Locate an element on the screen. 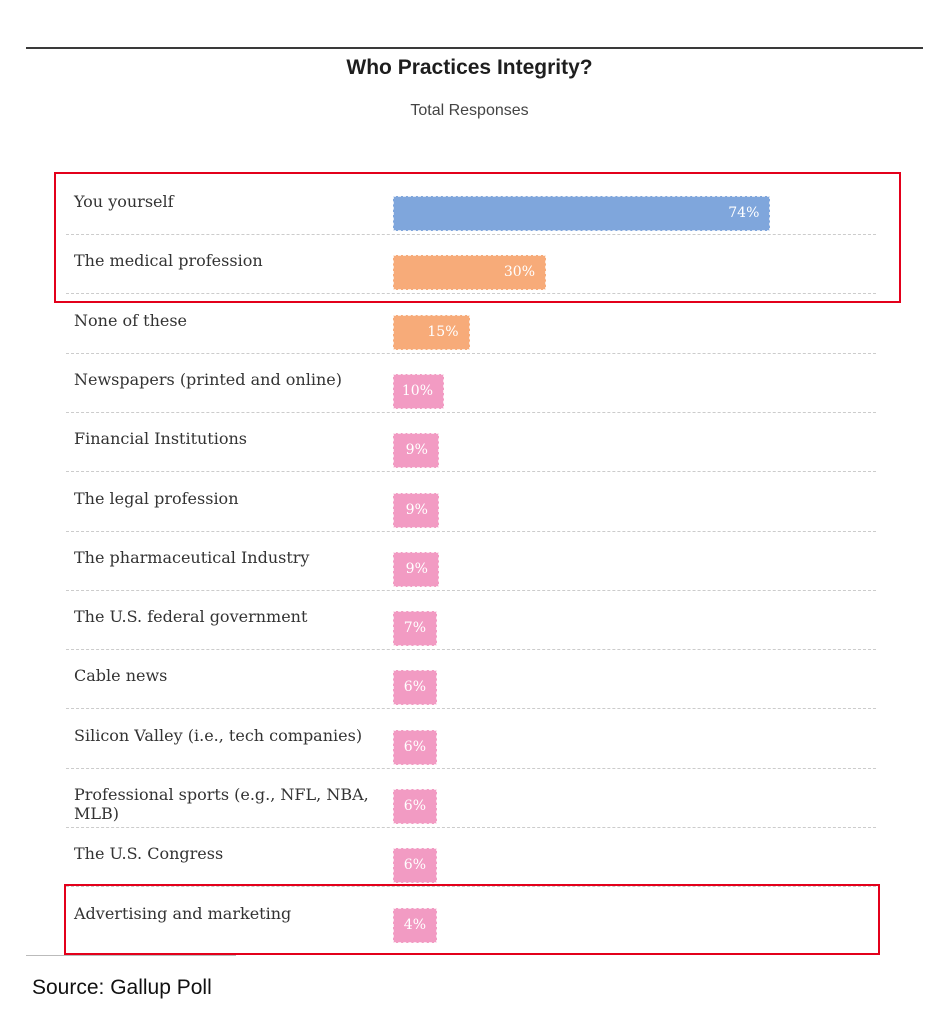  bar: 30% is located at coordinates (469, 273).